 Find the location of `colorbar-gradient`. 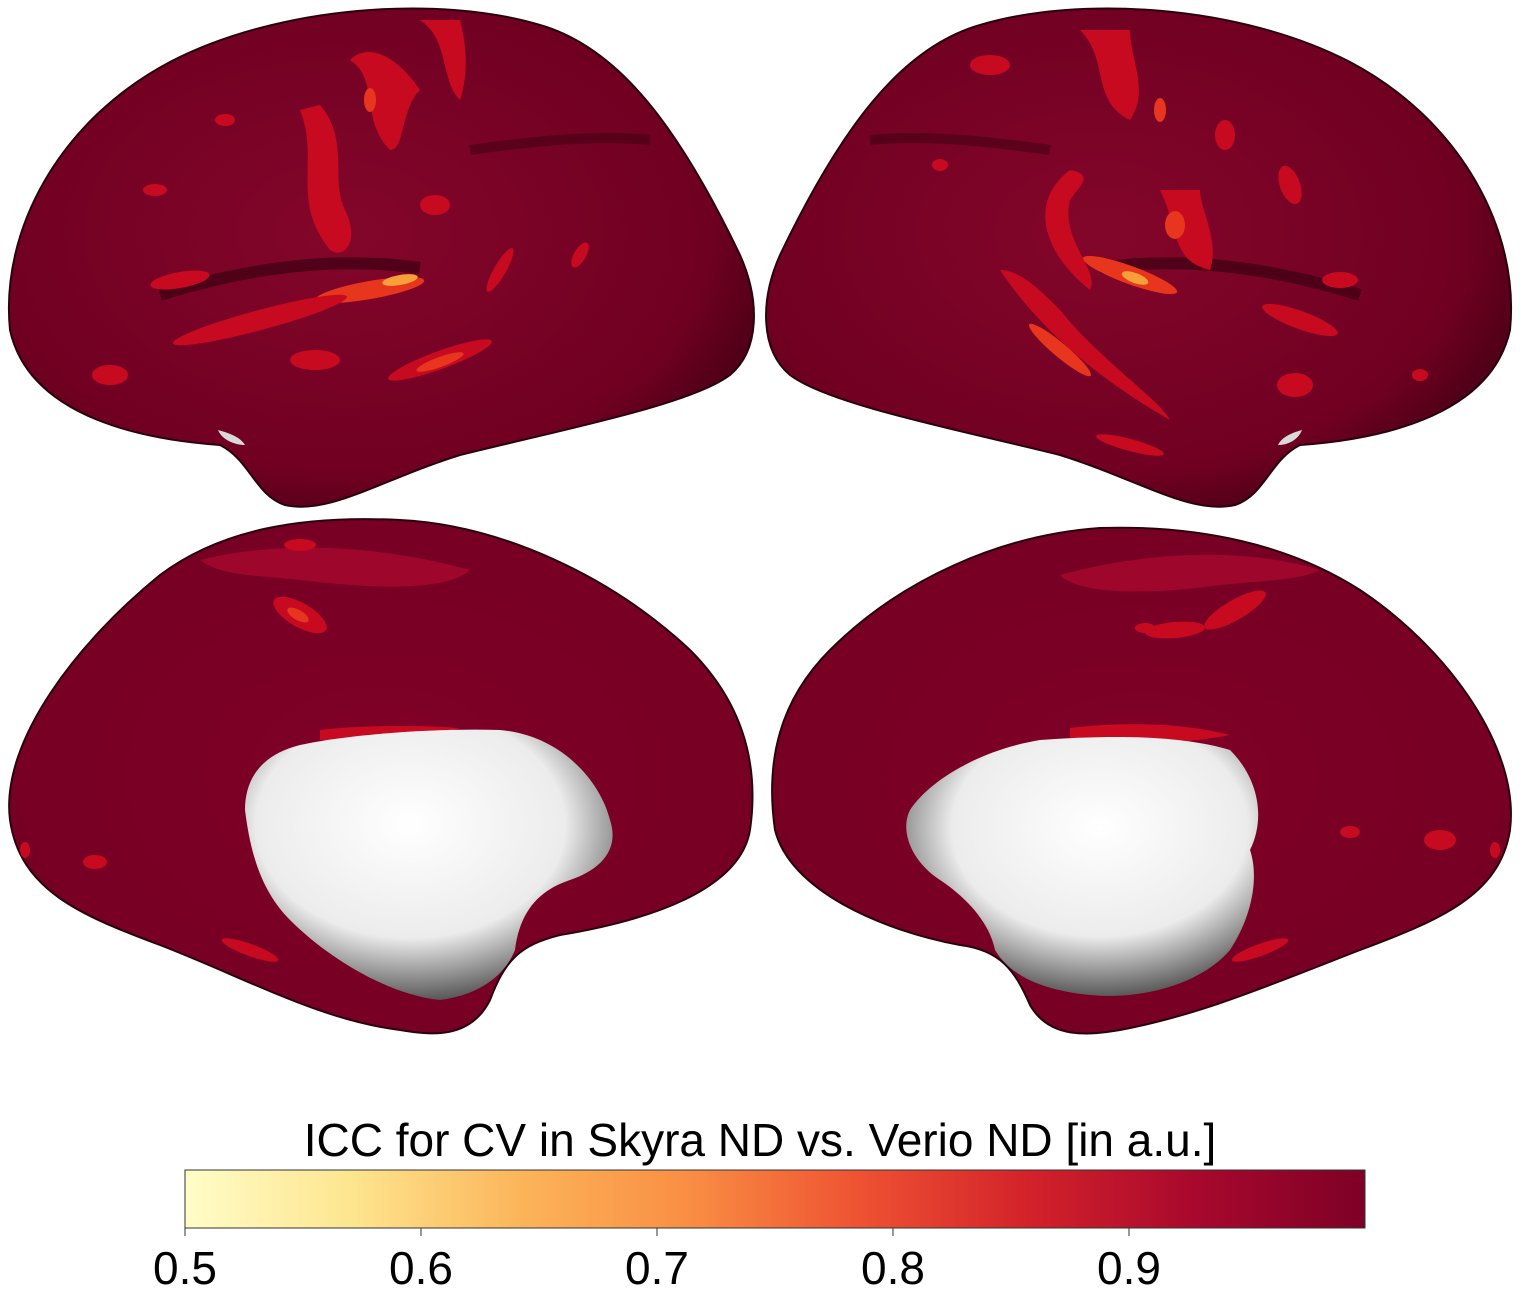

colorbar-gradient is located at coordinates (775, 1199).